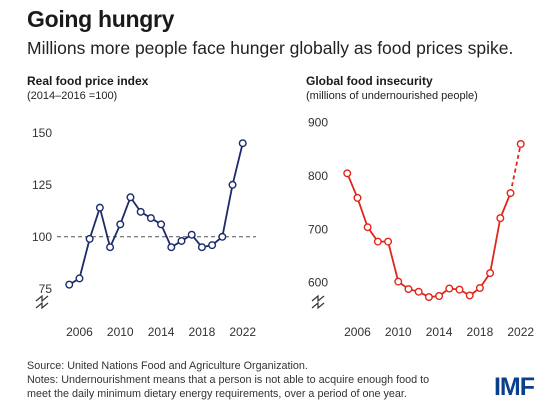  I want to click on chart-title: Going hungry, so click(101, 19).